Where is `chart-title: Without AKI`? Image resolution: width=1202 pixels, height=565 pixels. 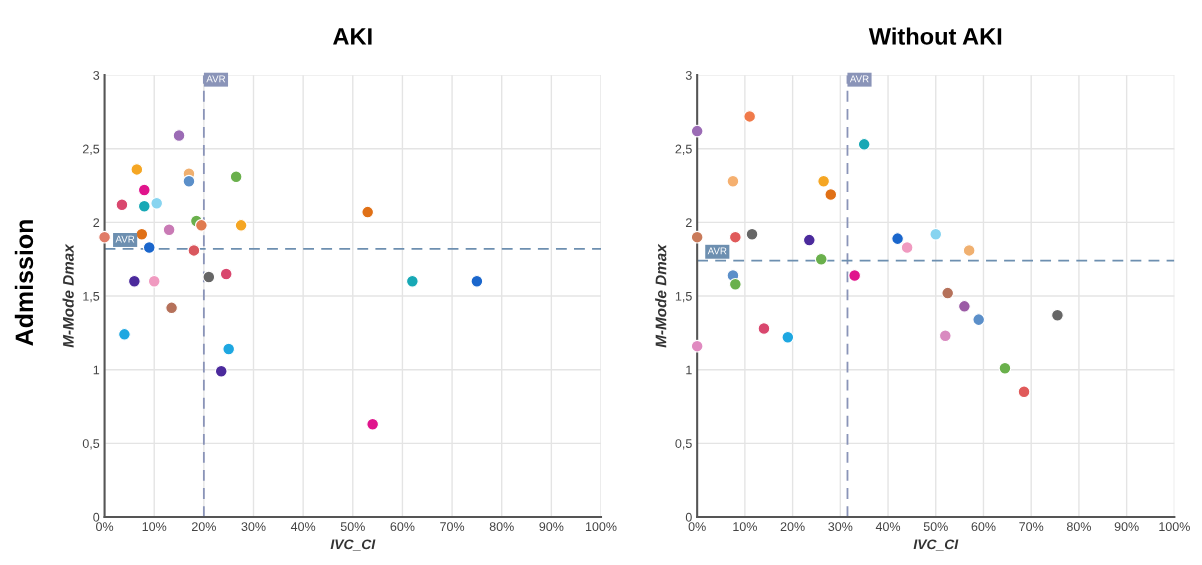 chart-title: Without AKI is located at coordinates (935, 36).